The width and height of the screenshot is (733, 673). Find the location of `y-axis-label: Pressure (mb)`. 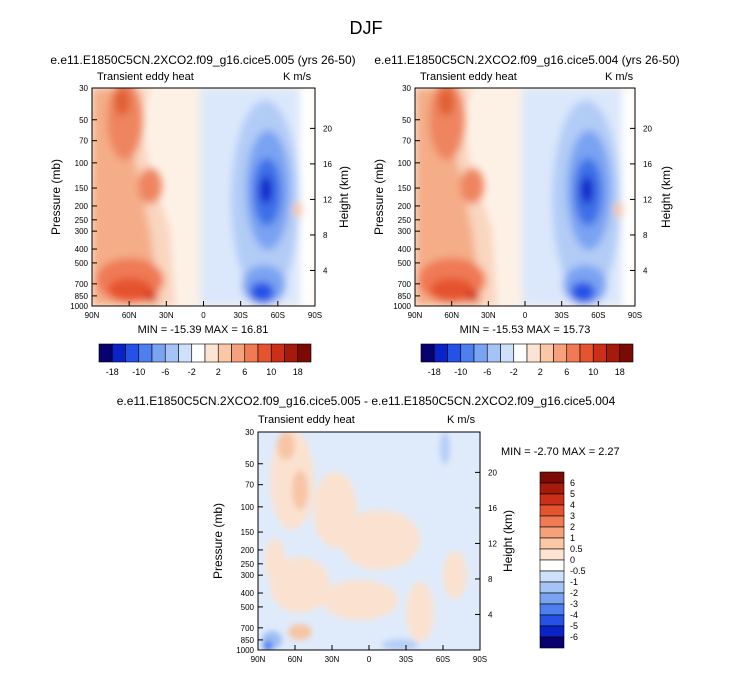

y-axis-label: Pressure (mb) is located at coordinates (218, 541).